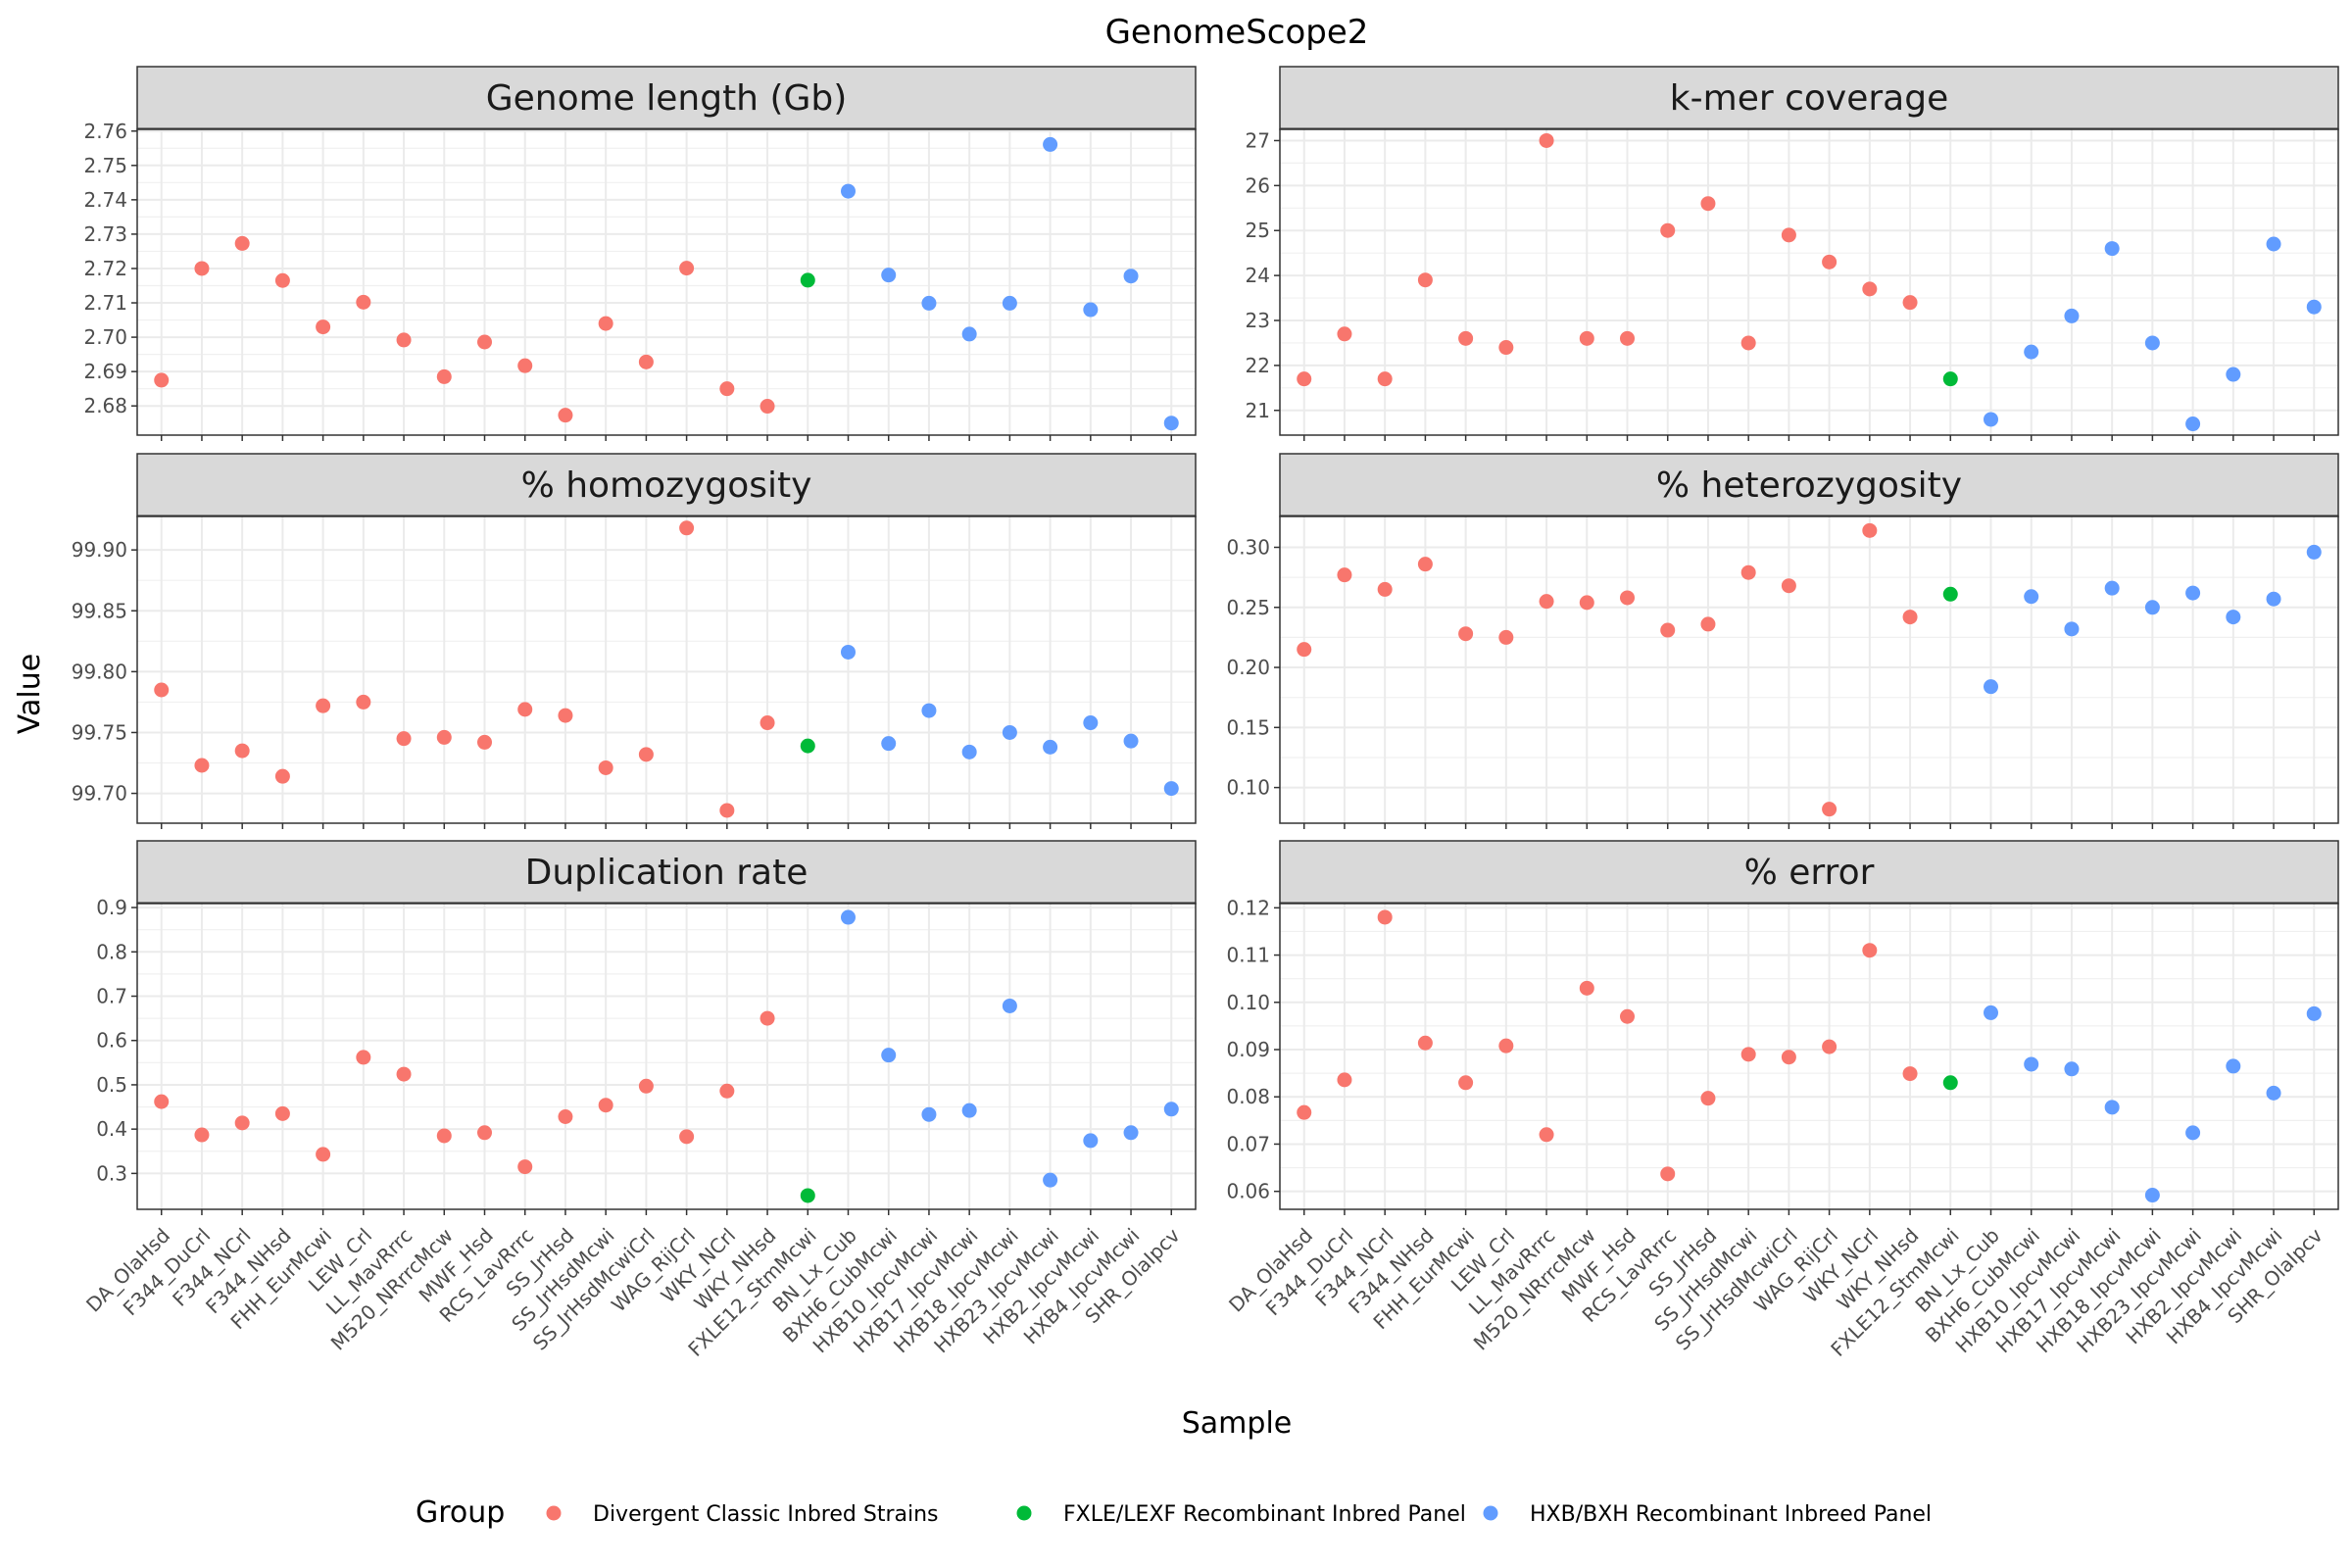  Describe the element at coordinates (1748, 1054) in the screenshot. I see `data-point: SS_JrHsdMcwi: 0.089` at that location.